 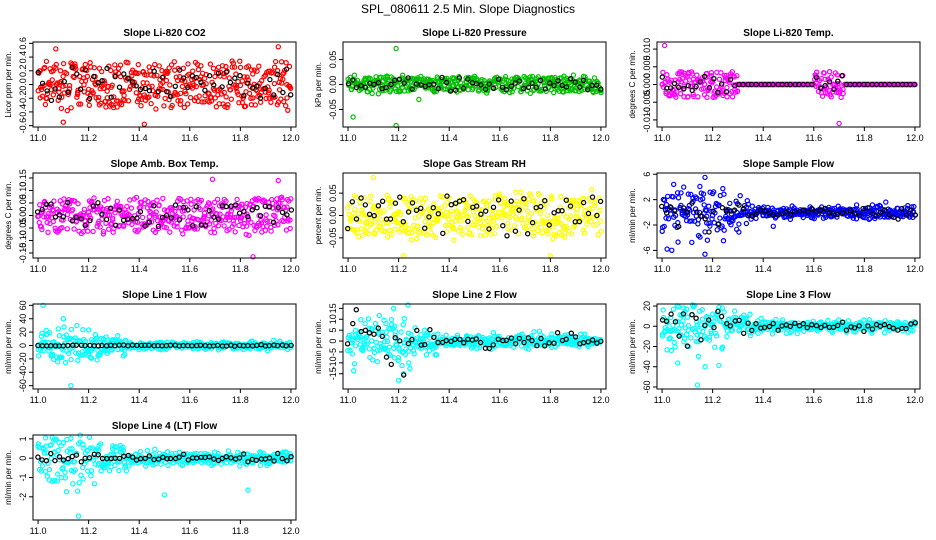 I want to click on figure-title: SPL_080611 2.5 Min. Slope Diagnostics, so click(x=468, y=9).